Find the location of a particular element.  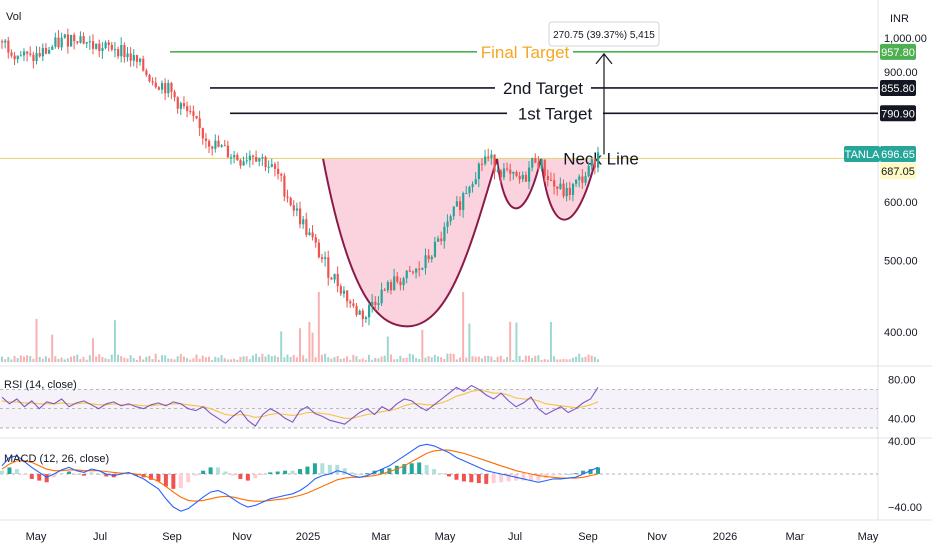

final-target-badge-text: 957.80 is located at coordinates (898, 53).